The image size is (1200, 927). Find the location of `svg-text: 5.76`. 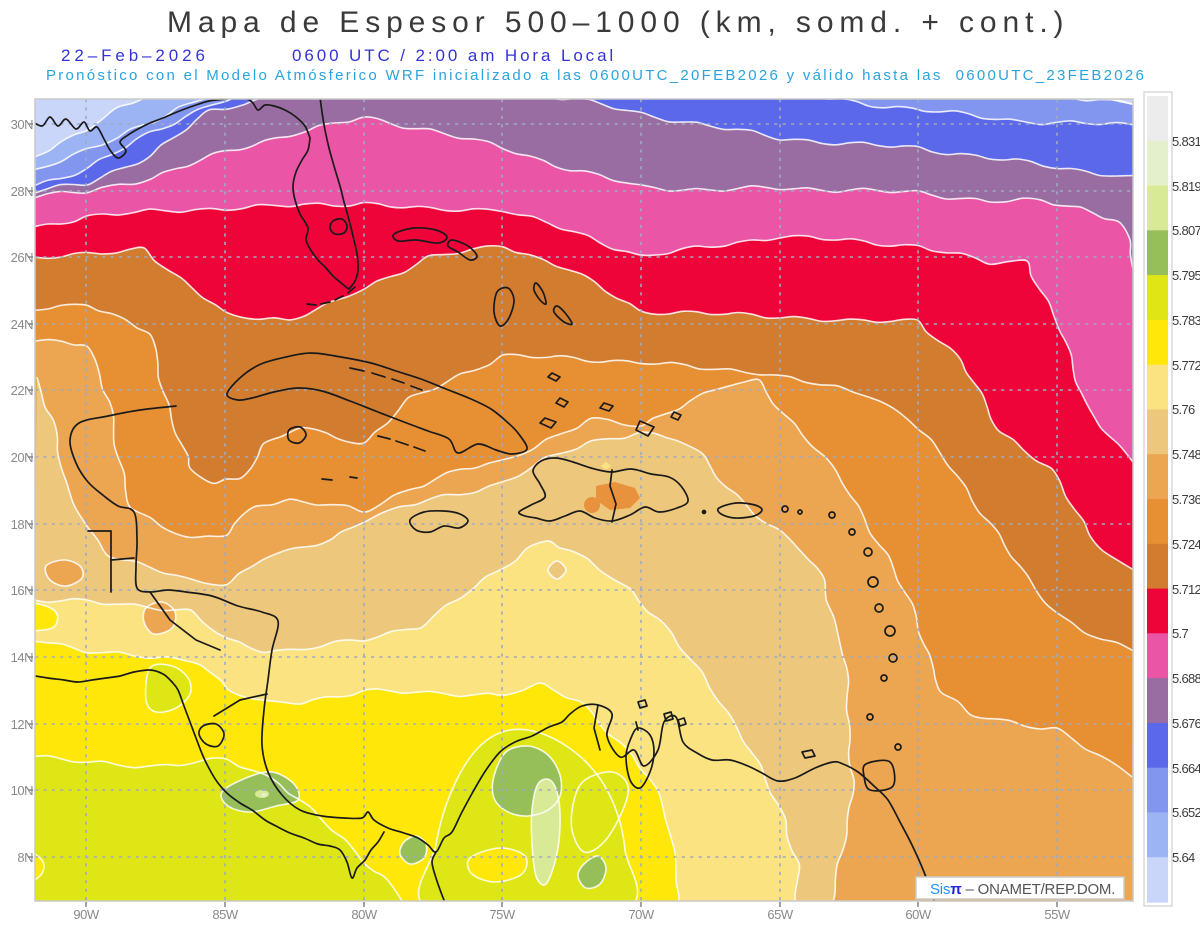

svg-text: 5.76 is located at coordinates (1183, 409).